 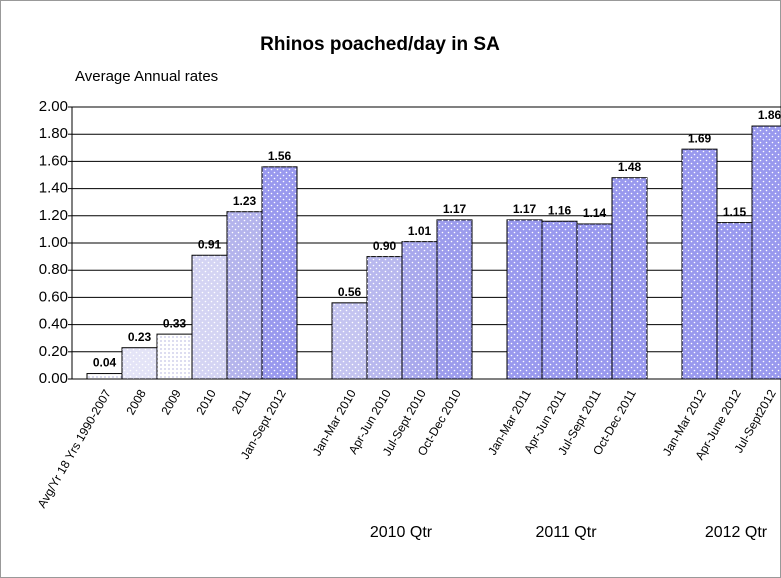 I want to click on group-label: 2012 Qtr, so click(x=736, y=532).